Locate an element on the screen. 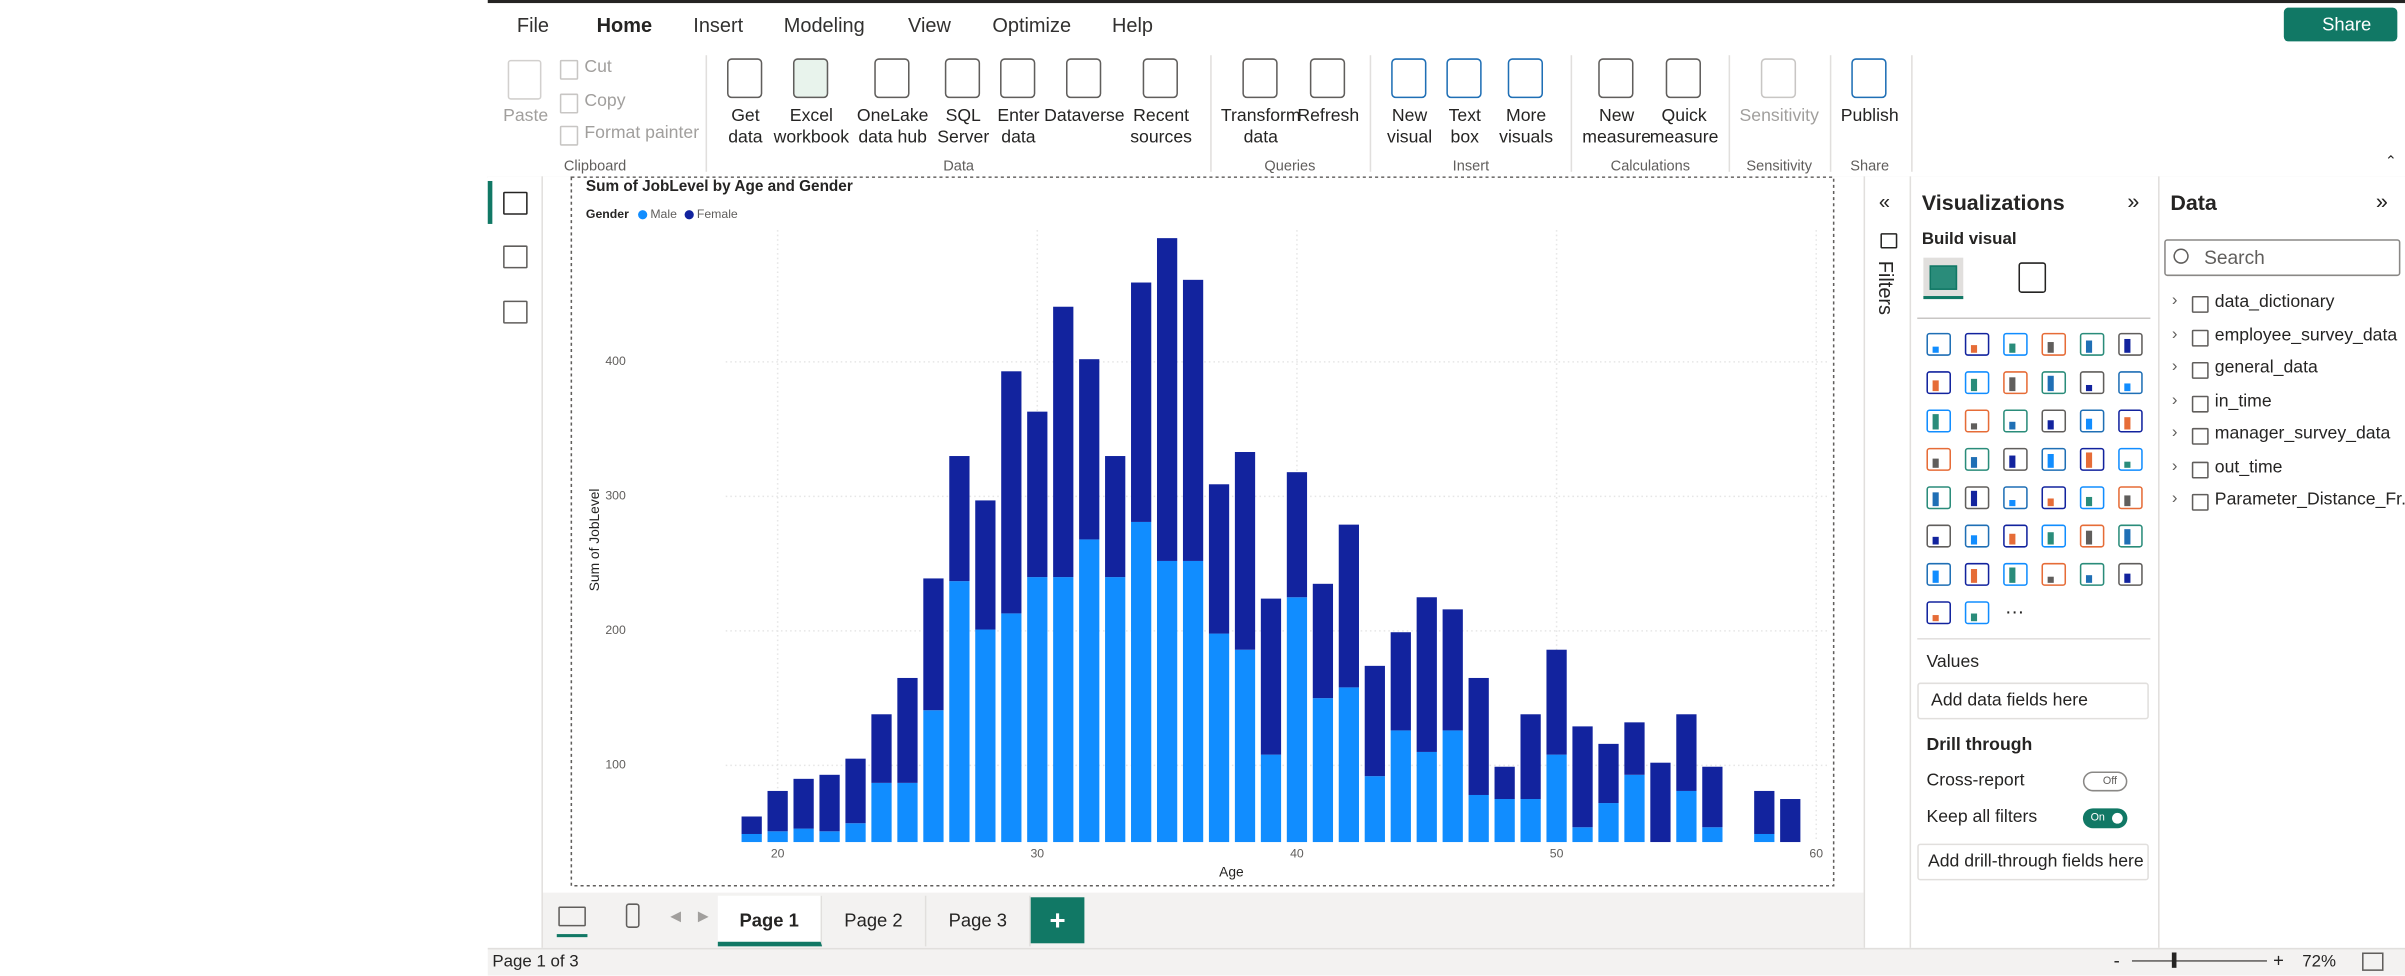 This screenshot has width=2405, height=976. table-item: general_data is located at coordinates (2266, 368).